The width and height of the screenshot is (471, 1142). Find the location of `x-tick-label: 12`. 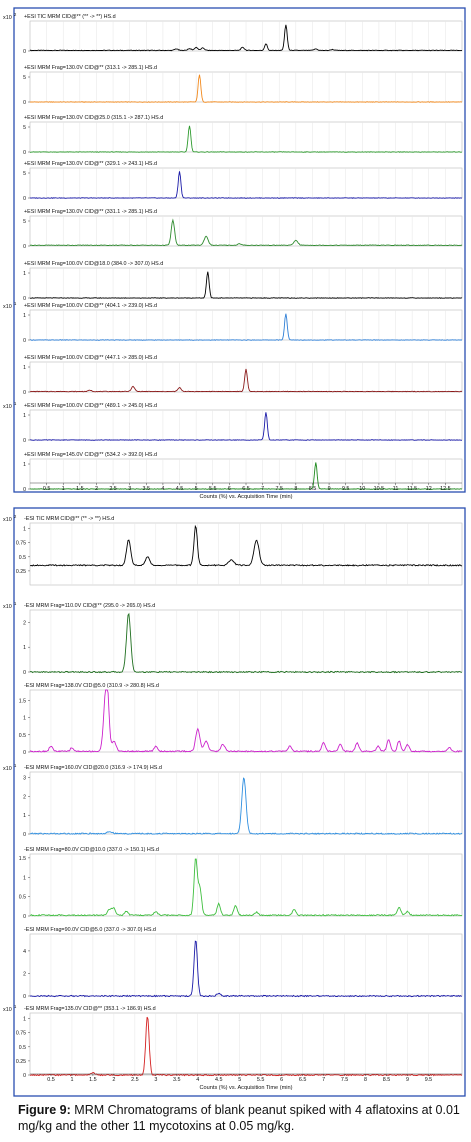

x-tick-label: 12 is located at coordinates (429, 489).